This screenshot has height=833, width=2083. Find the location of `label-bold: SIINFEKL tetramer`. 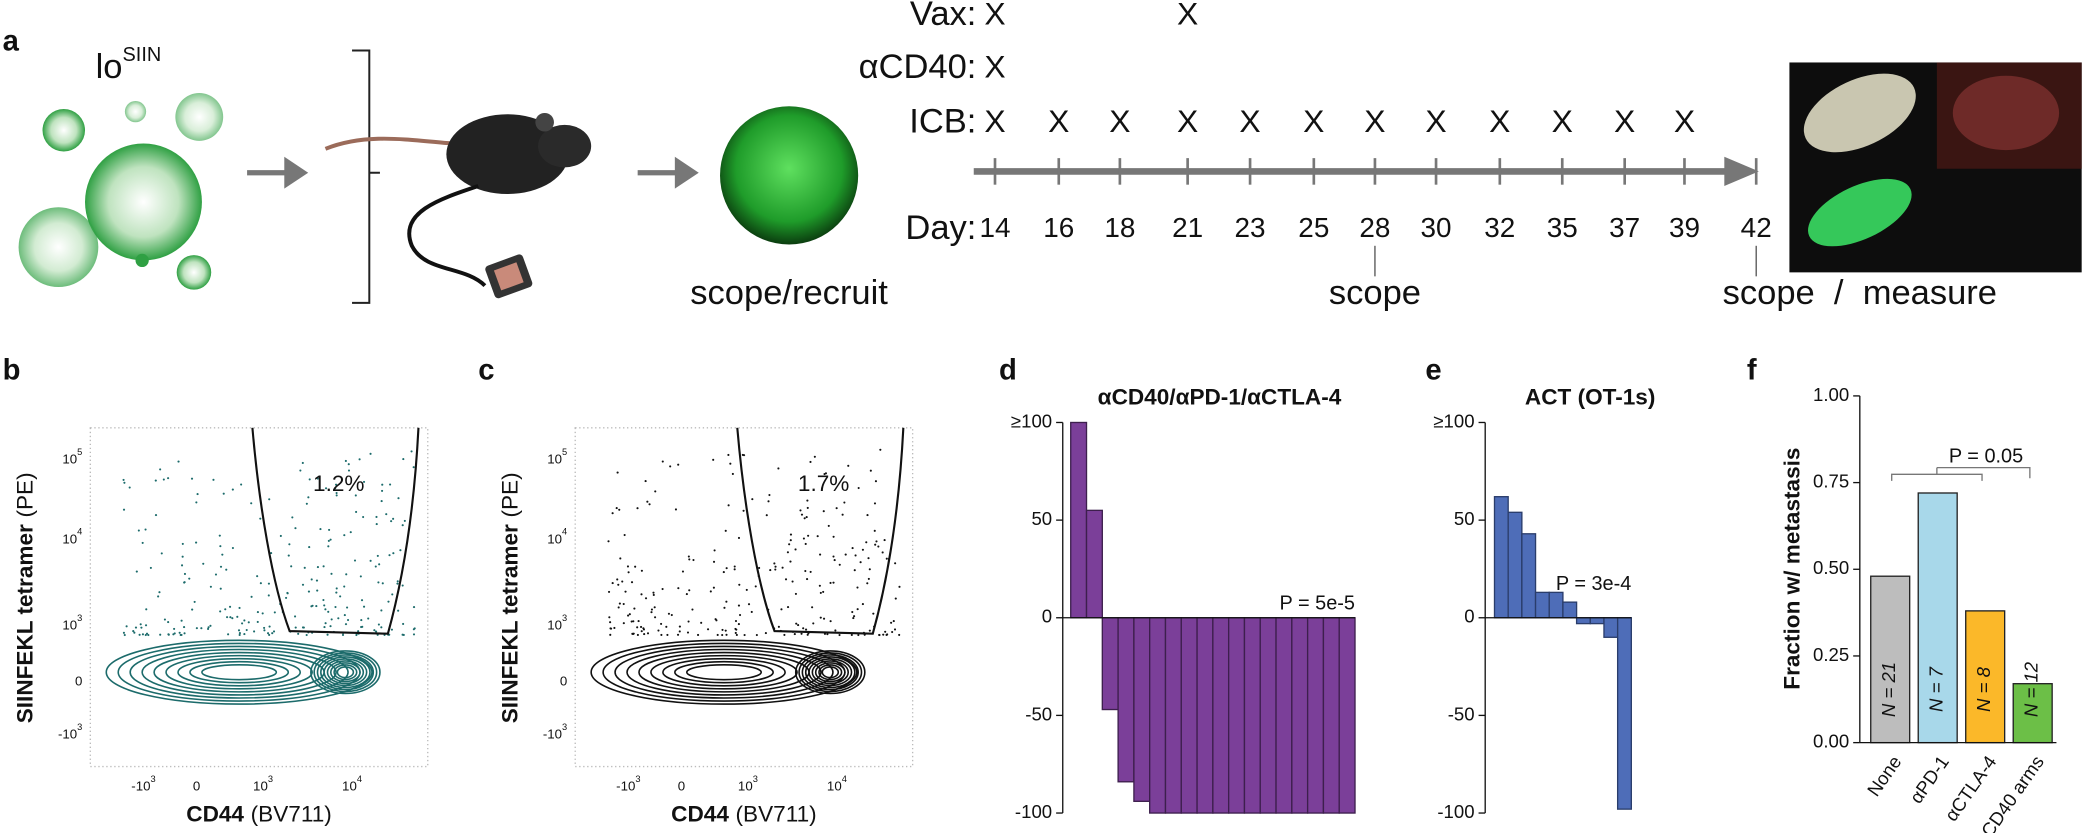

label-bold: SIINFEKL tetramer is located at coordinates (509, 623).